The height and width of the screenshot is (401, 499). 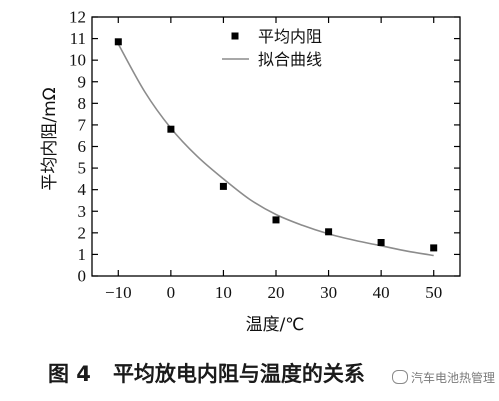 What do you see at coordinates (82, 189) in the screenshot?
I see `y-tick-label: 4` at bounding box center [82, 189].